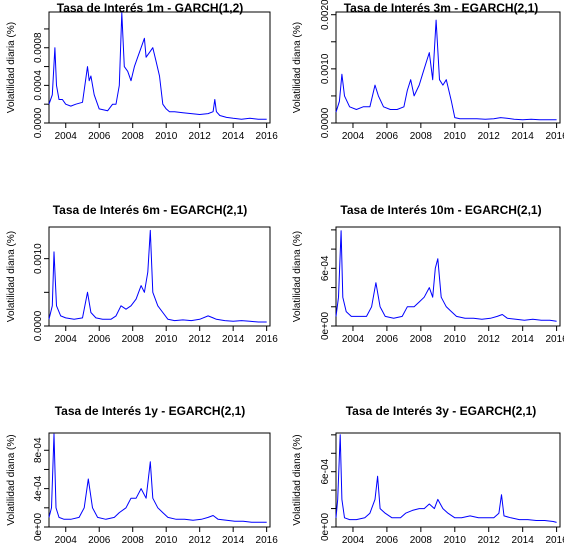 The width and height of the screenshot is (564, 551). Describe the element at coordinates (38, 85) in the screenshot. I see `y-tick-label: 0.0004` at that location.